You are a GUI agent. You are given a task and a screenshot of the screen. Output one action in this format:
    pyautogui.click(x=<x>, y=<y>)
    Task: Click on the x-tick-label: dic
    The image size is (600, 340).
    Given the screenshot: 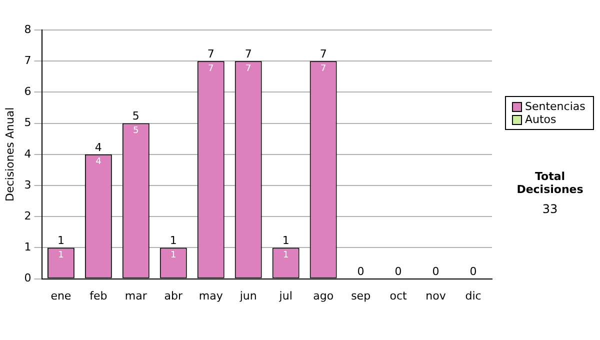 What is the action you would take?
    pyautogui.click(x=473, y=295)
    